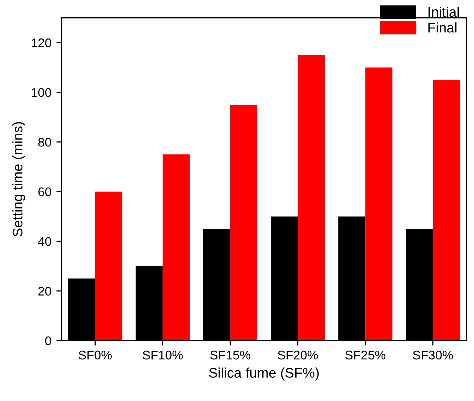 The image size is (474, 401). I want to click on y-tick-label: 60, so click(45, 192).